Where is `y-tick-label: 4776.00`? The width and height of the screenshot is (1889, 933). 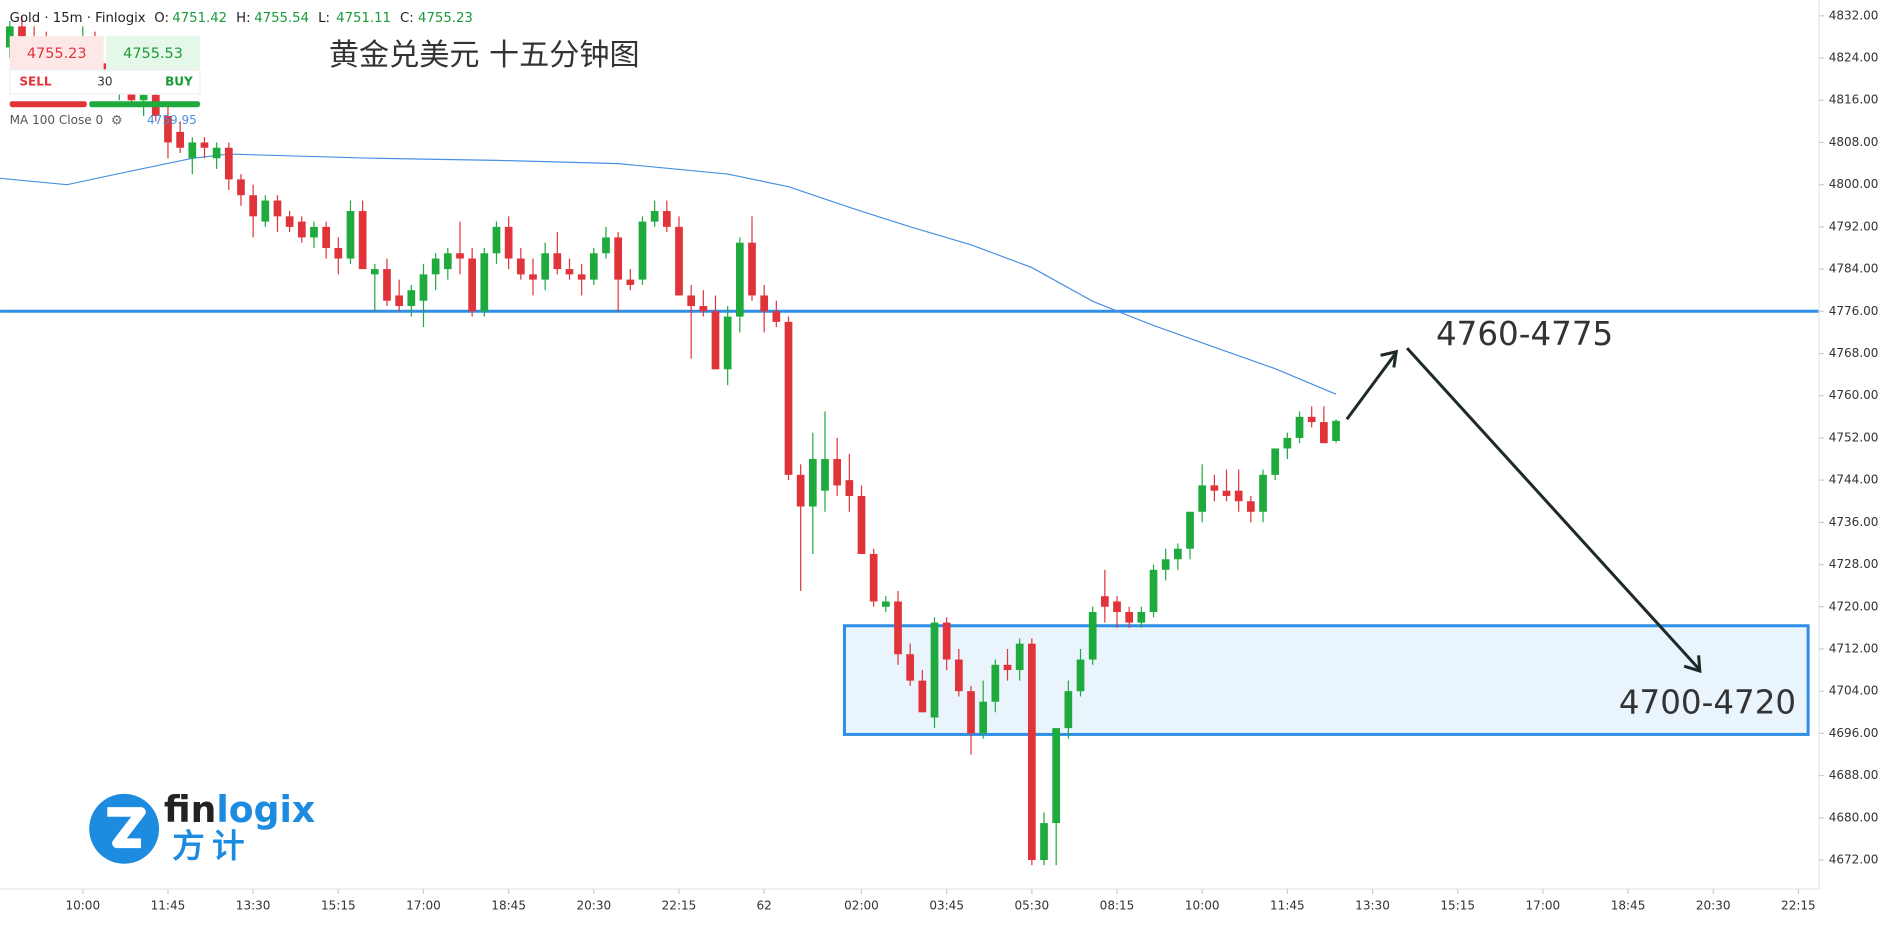
y-tick-label: 4776.00 is located at coordinates (1854, 311).